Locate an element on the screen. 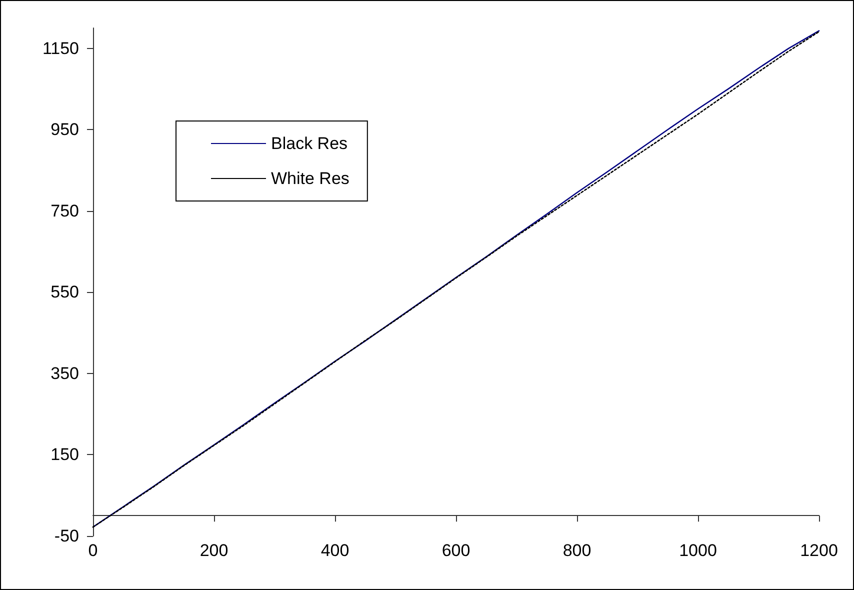 Image resolution: width=854 pixels, height=590 pixels. x-tick-label: 400 is located at coordinates (335, 550).